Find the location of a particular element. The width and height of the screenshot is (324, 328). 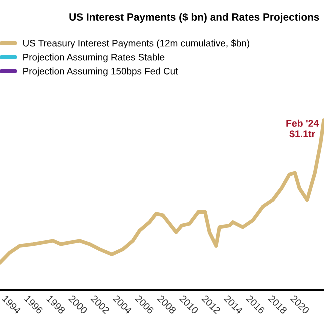

legend-label: US Treasury Interest Payments (12m cumulative, $bn) is located at coordinates (137, 44).